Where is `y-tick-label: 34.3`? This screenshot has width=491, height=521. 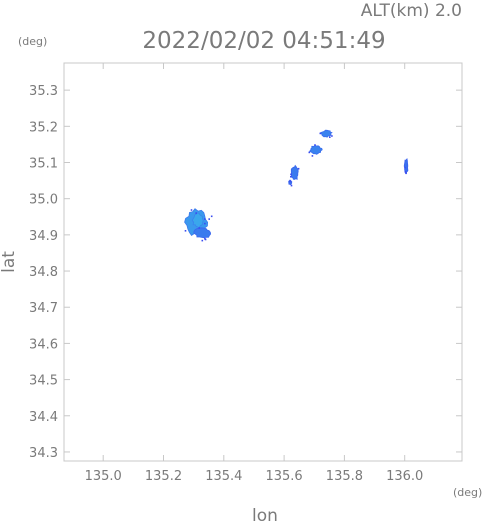
y-tick-label: 34.3 is located at coordinates (43, 453).